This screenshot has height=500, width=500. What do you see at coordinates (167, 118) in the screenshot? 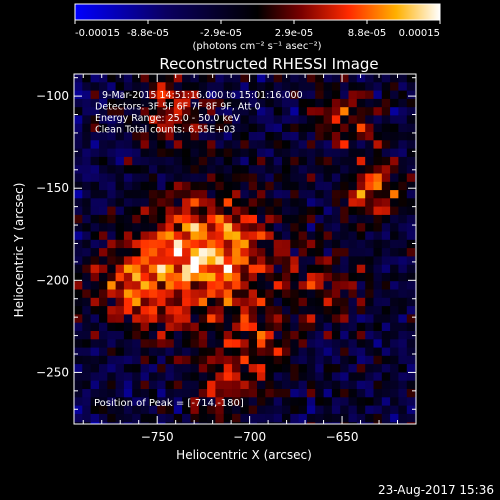
I see `info-line: Energy Range: 25.0 - 50.0 keV` at bounding box center [167, 118].